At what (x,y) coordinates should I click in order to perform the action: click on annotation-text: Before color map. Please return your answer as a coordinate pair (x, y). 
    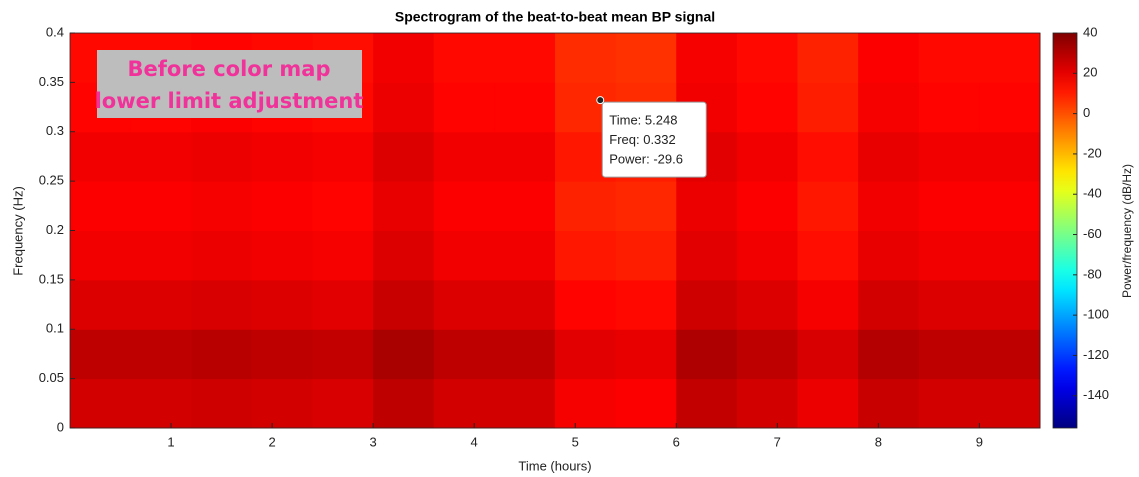
    Looking at the image, I should click on (229, 69).